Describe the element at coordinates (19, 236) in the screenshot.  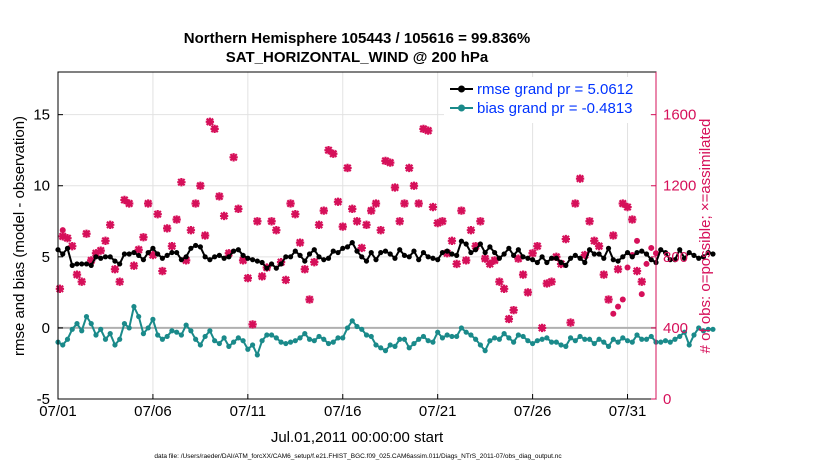
I see `y-left-axis-label: rmse and bias (model - observation)` at that location.